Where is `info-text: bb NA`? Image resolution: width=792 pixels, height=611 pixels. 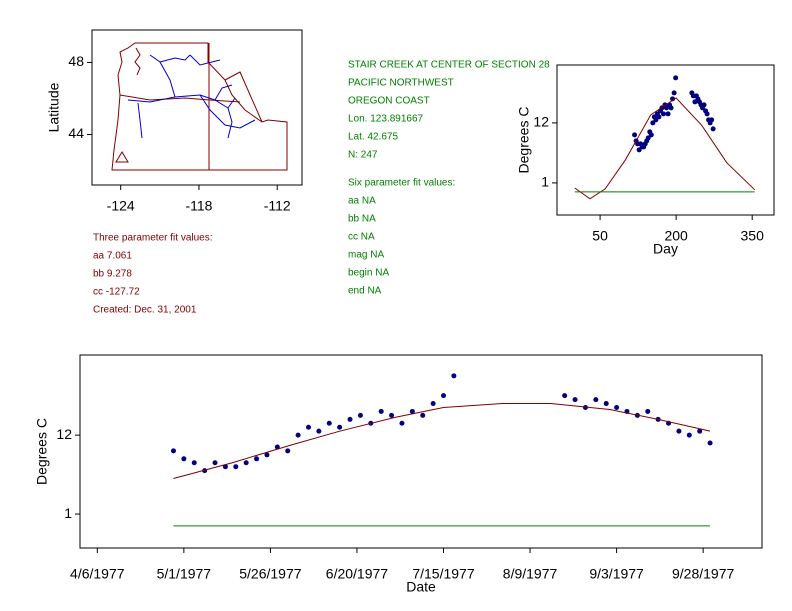
info-text: bb NA is located at coordinates (362, 219).